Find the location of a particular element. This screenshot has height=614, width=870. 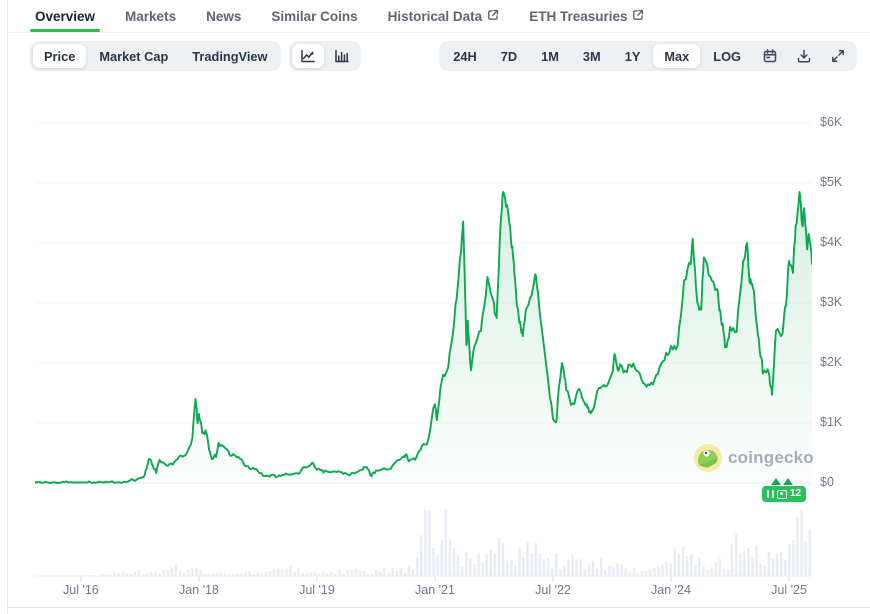

chart-type-segmented-control is located at coordinates (325, 56).